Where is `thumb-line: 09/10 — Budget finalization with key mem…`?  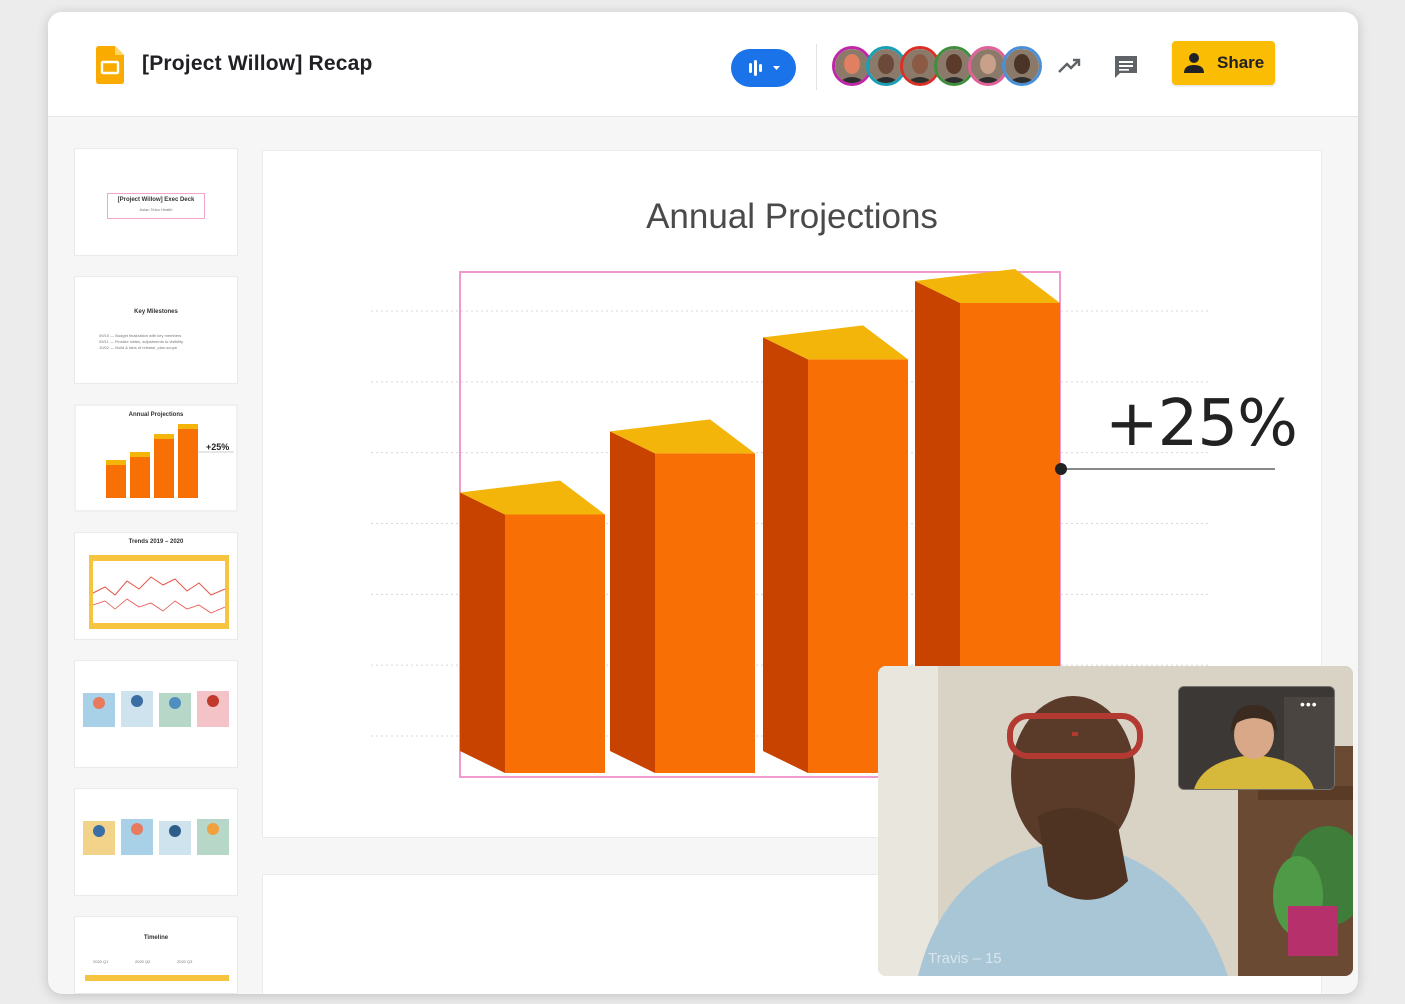
thumb-line: 09/10 — Budget finalization with key mem… is located at coordinates (140, 335).